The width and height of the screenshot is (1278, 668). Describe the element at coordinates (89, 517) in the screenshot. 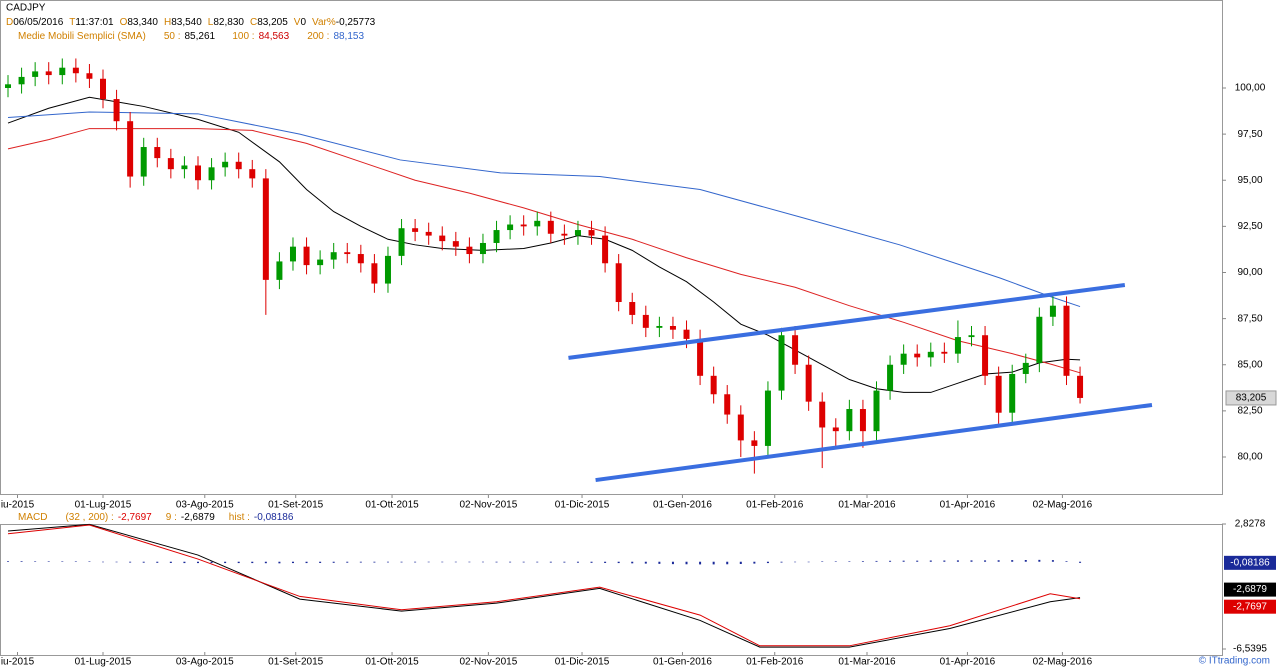

I see `legend-params: (32 , 200) :` at that location.